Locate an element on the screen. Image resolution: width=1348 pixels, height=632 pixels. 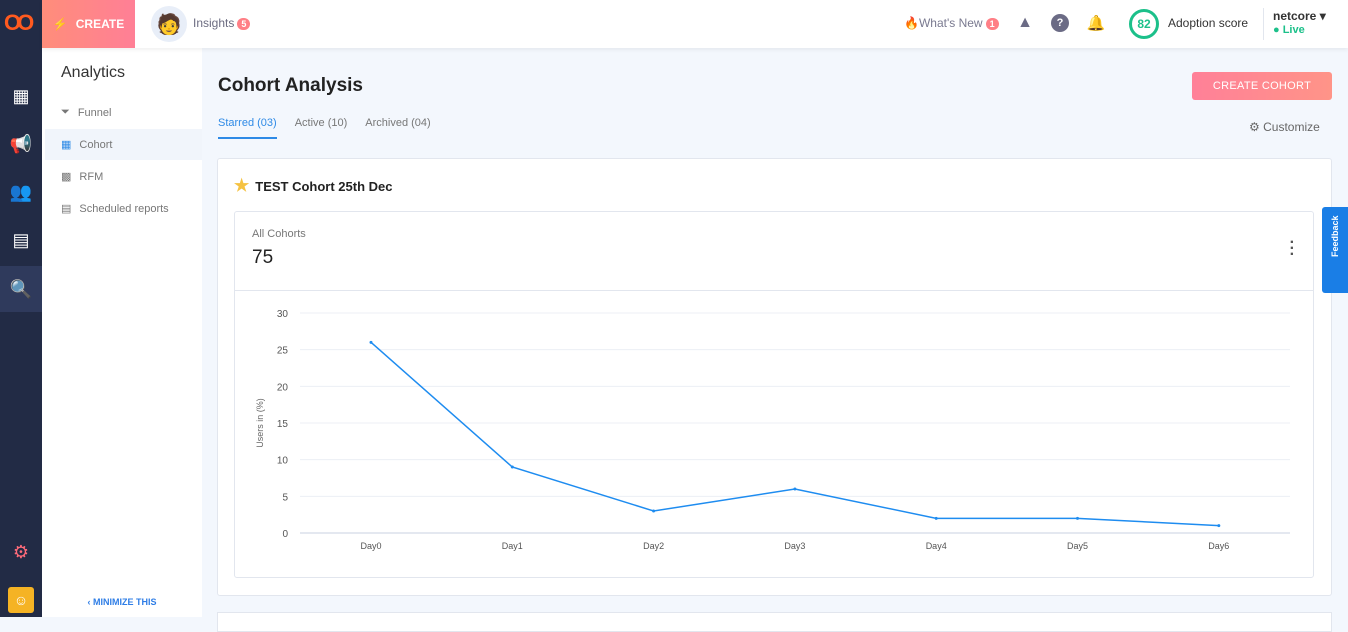
sidebar-item-cohort: ▦ Cohort is located at coordinates (123, 144).